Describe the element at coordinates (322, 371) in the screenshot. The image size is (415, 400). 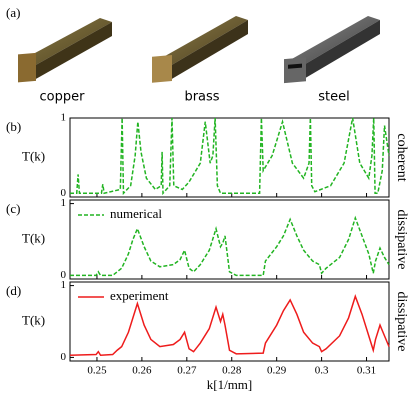
I see `x-tick-label: 0.3` at that location.